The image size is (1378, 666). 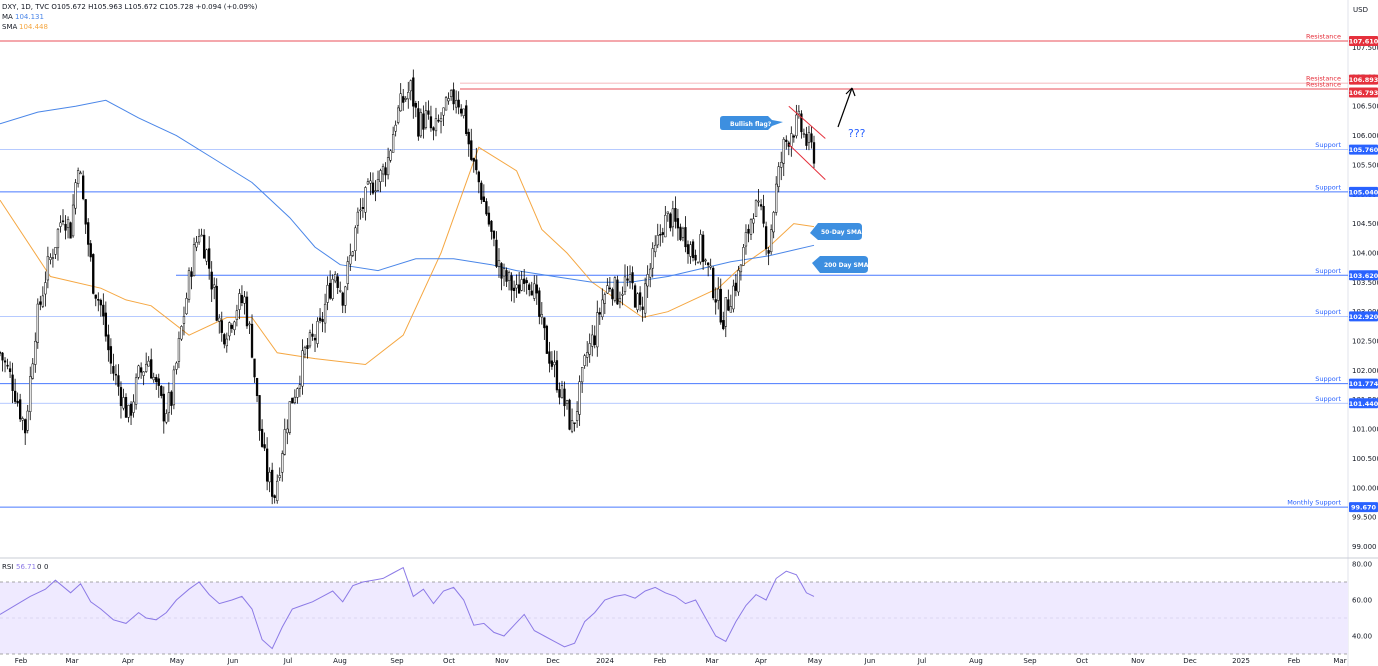 What do you see at coordinates (39, 567) in the screenshot?
I see `rsi-extra-1: 0` at bounding box center [39, 567].